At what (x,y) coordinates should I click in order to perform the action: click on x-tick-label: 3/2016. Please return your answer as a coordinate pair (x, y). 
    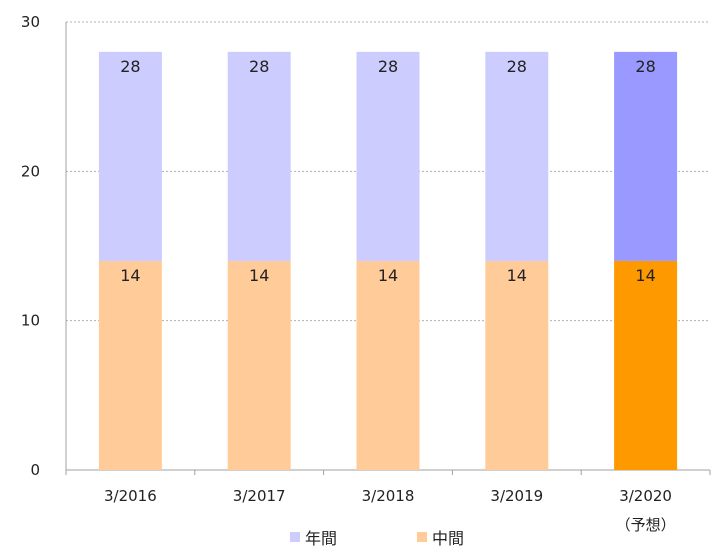
    Looking at the image, I should click on (130, 496).